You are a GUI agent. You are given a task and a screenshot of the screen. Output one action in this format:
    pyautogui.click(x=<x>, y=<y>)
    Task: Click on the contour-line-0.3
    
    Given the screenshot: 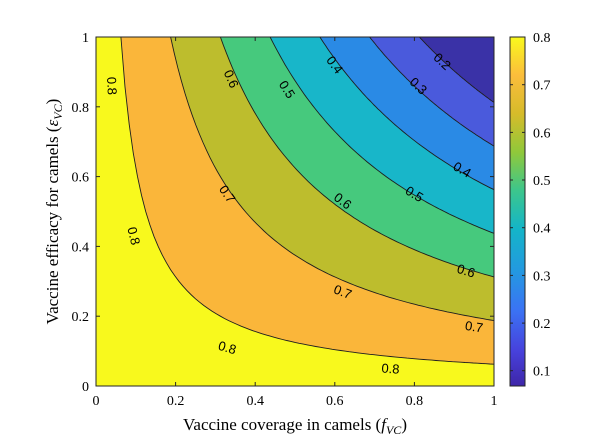 What is the action you would take?
    pyautogui.click(x=432, y=91)
    